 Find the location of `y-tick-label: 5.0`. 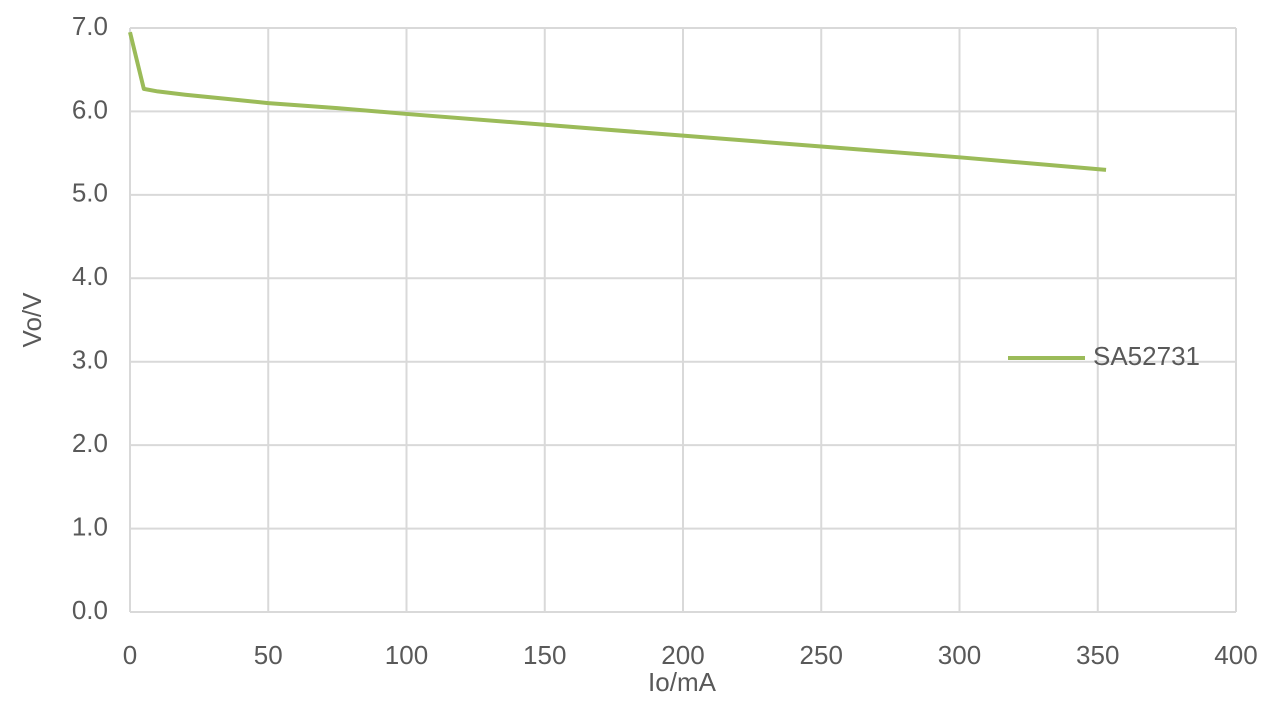

y-tick-label: 5.0 is located at coordinates (90, 193).